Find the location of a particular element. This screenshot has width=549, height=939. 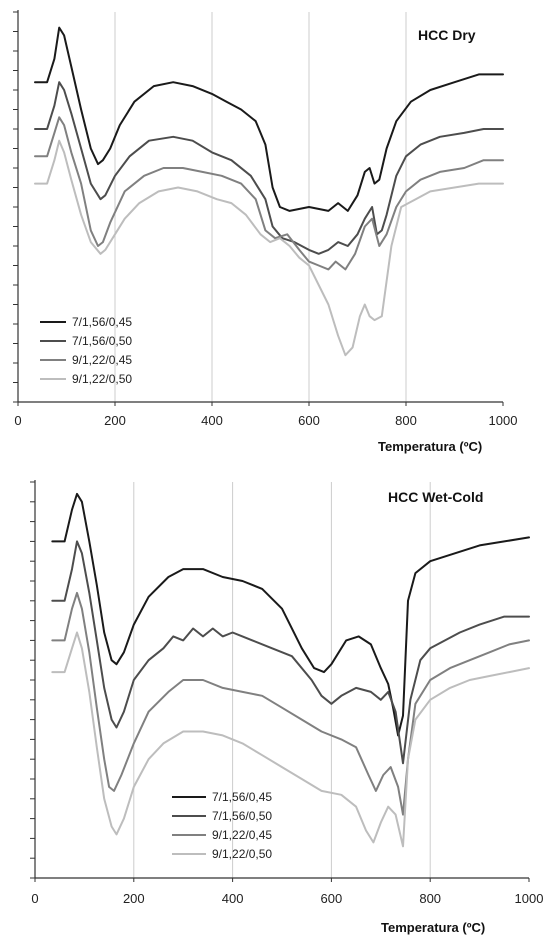

chart-title: HCC Wet-Cold is located at coordinates (435, 497).